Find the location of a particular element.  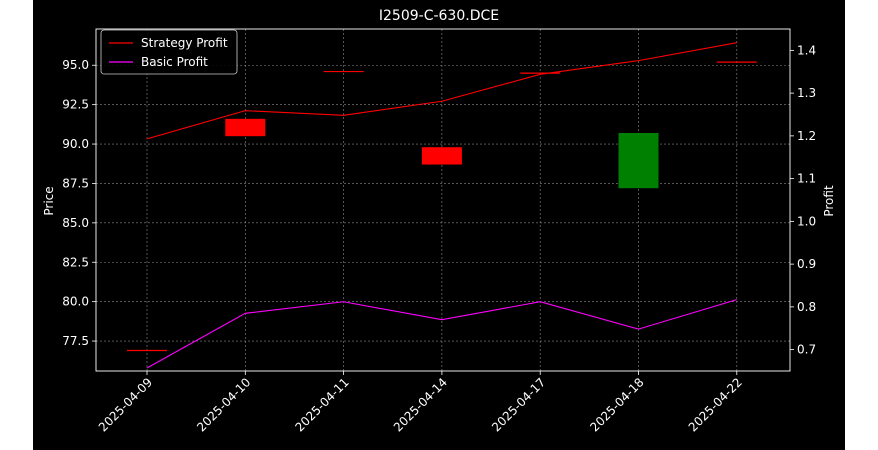

y-tick-label: 87.5 is located at coordinates (75, 183).